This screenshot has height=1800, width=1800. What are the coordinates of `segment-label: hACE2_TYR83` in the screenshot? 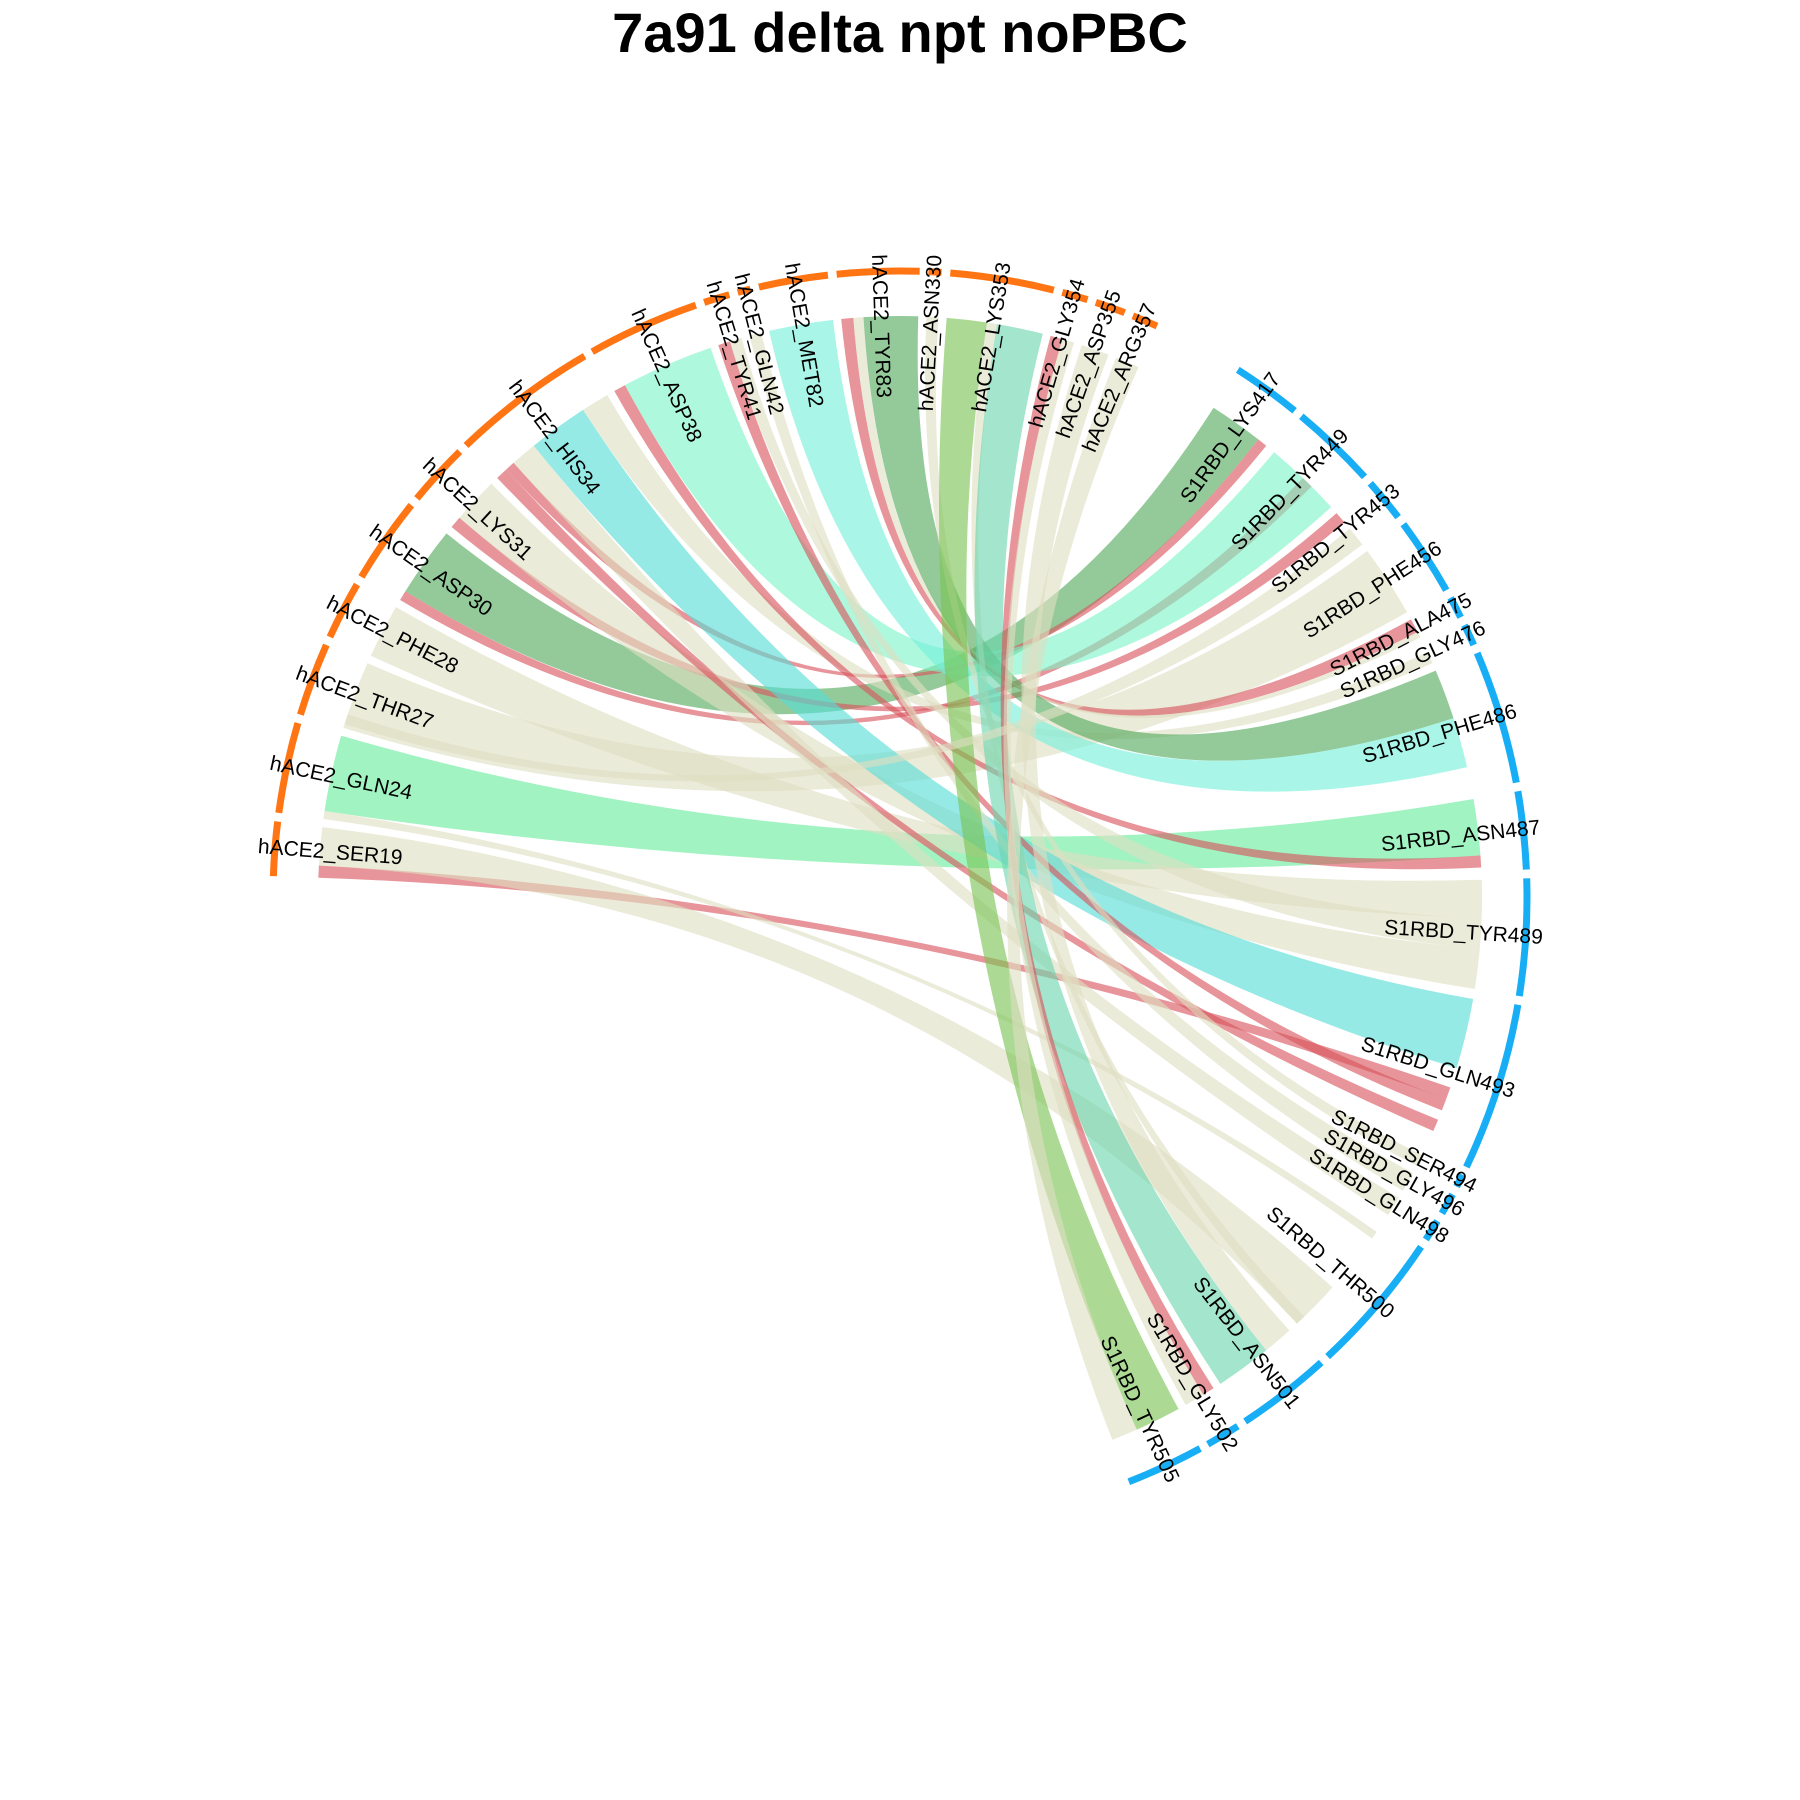 It's located at (881, 326).